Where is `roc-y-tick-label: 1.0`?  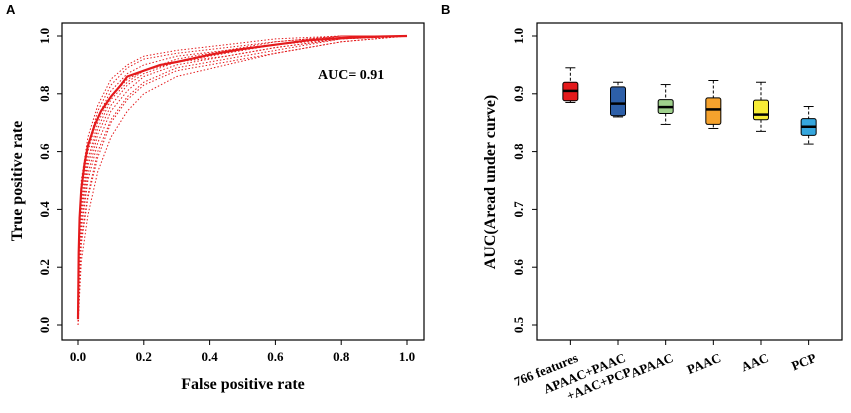 roc-y-tick-label: 1.0 is located at coordinates (44, 36).